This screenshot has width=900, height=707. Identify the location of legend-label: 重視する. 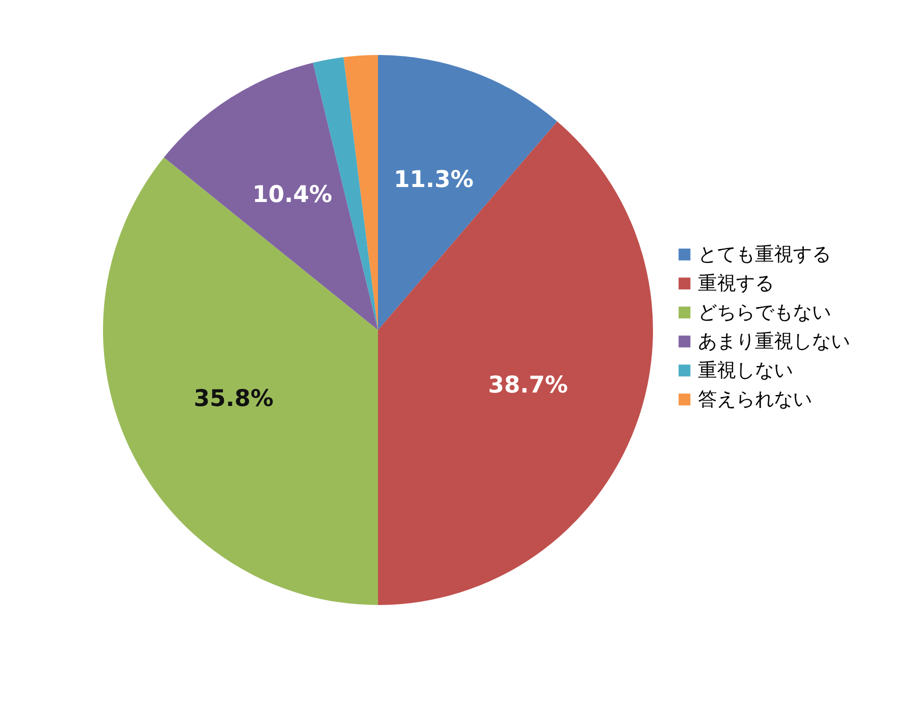
(736, 283).